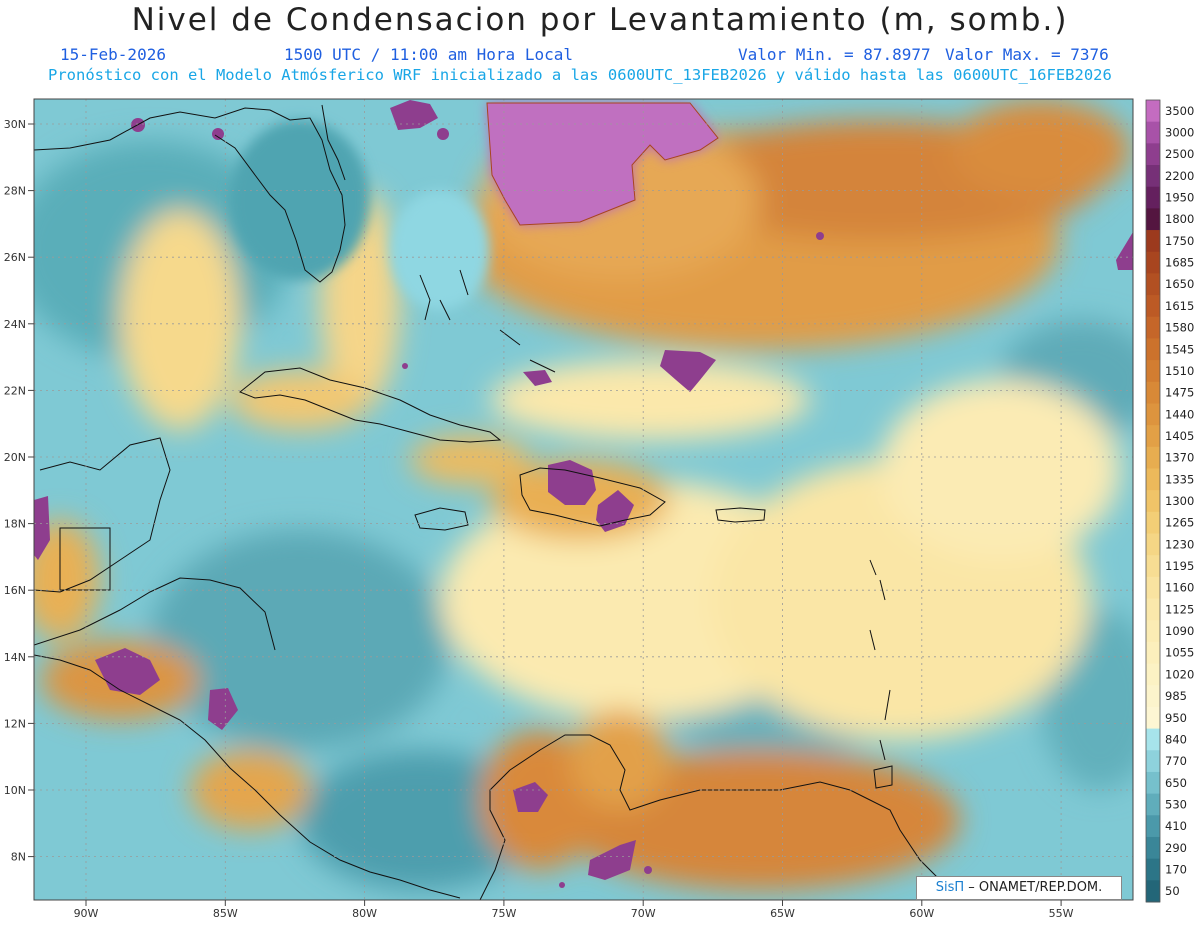 The height and width of the screenshot is (927, 1200). Describe the element at coordinates (1179, 393) in the screenshot. I see `colorbar-label: 1475` at that location.